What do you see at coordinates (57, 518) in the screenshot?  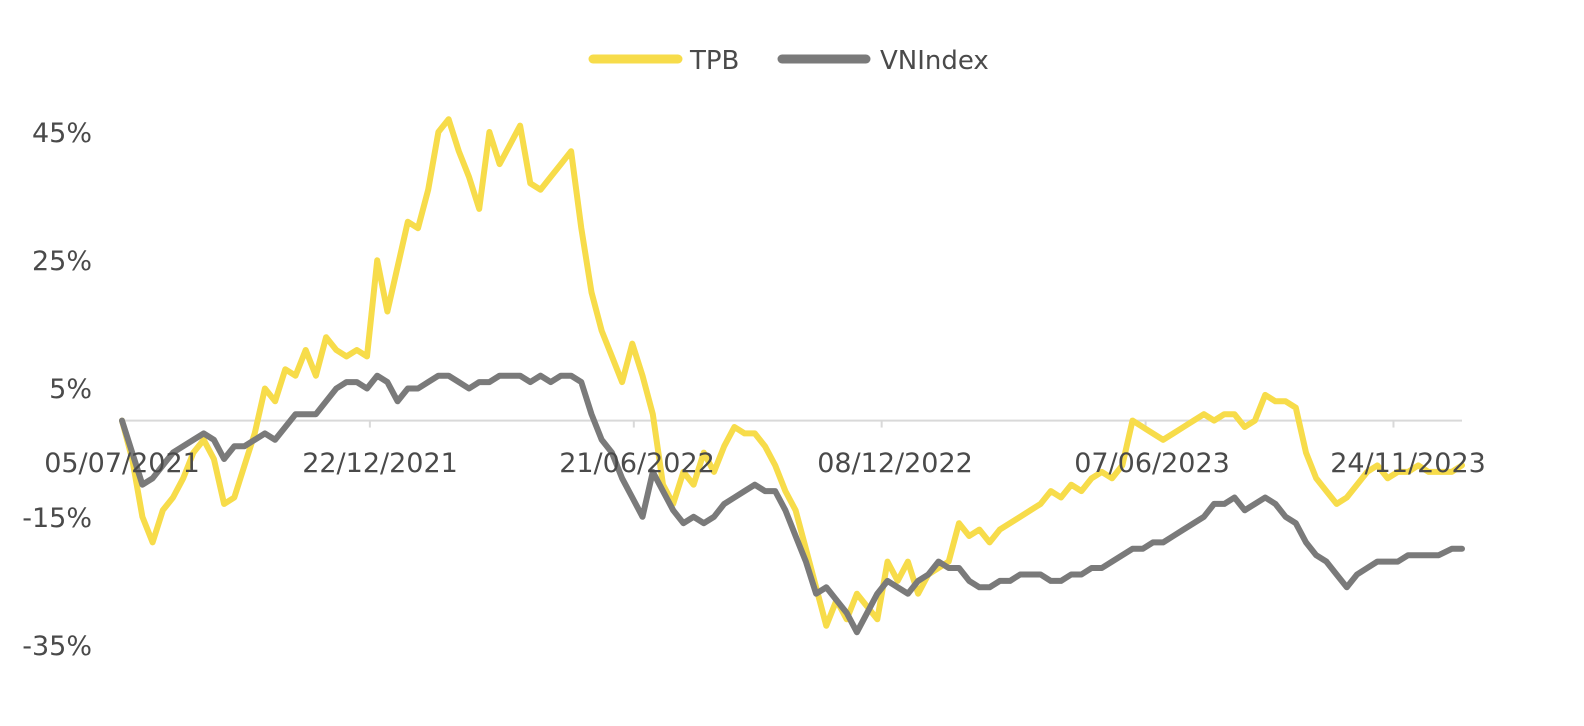 I see `y-tick-label: -15%` at bounding box center [57, 518].